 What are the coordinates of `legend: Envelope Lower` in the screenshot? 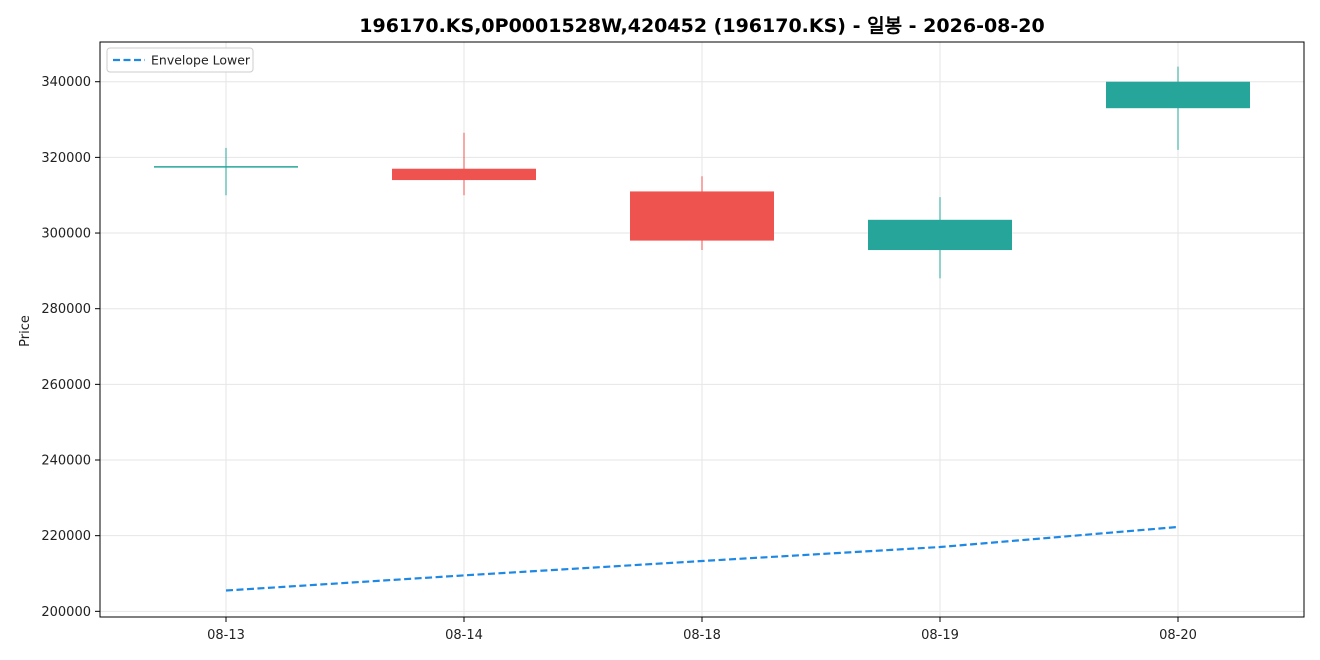 It's located at (180, 60).